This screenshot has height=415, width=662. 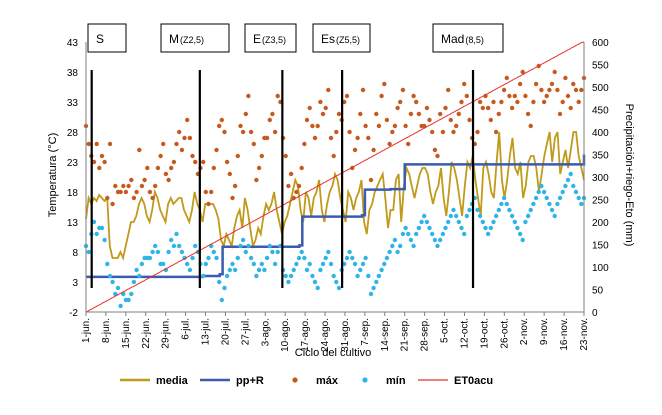 What do you see at coordinates (225, 331) in the screenshot?
I see `x-tick-label: 20-jul.` at bounding box center [225, 331].